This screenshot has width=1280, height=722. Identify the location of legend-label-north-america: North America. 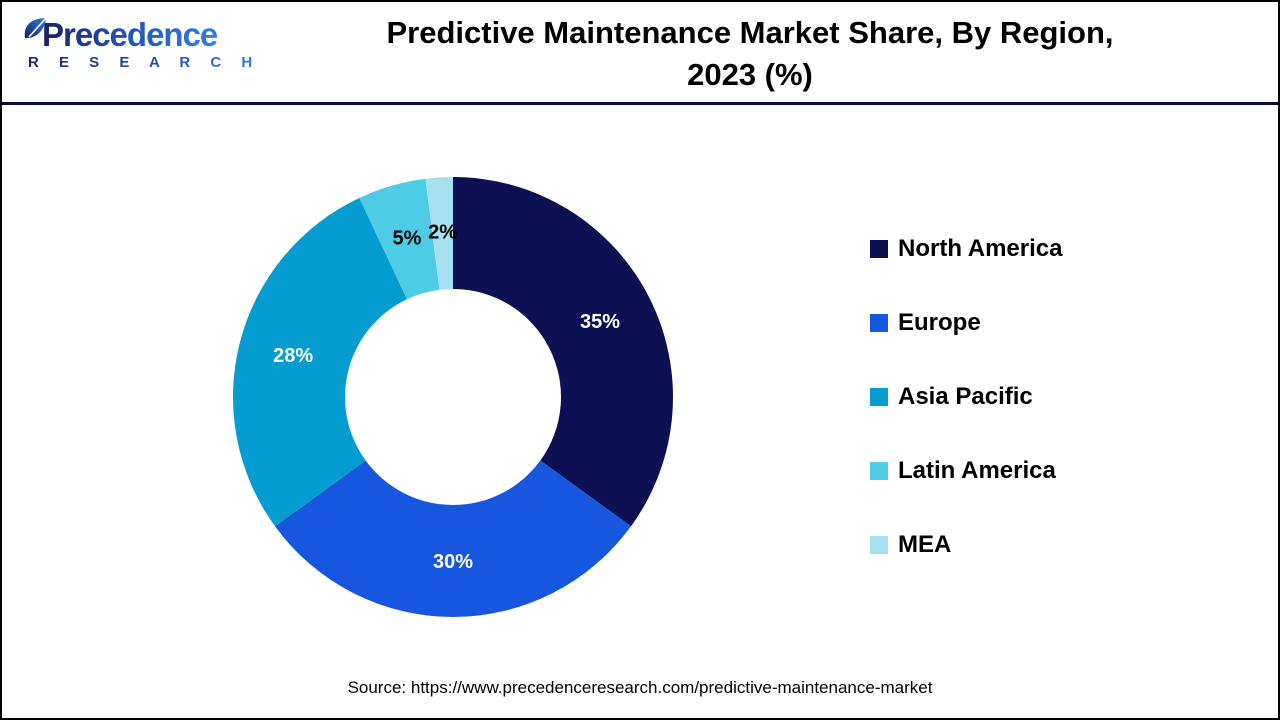
(980, 248).